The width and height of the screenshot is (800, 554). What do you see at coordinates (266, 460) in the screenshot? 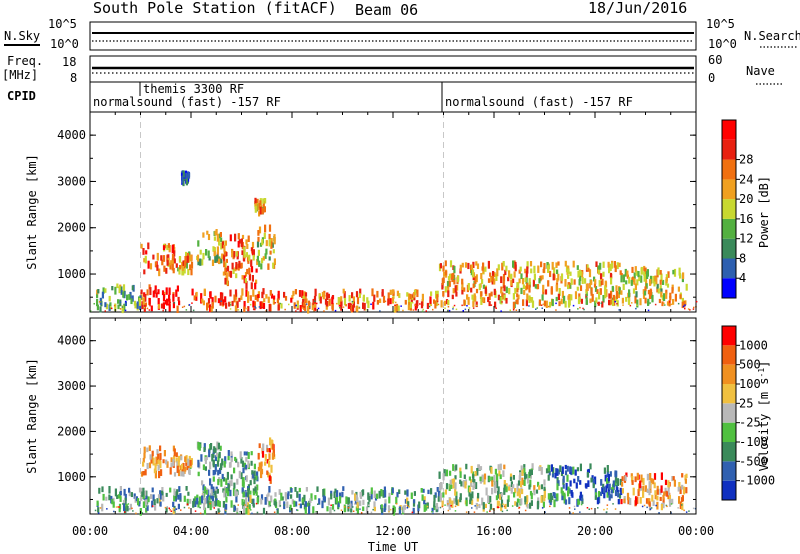
I see `velocity-cluster` at bounding box center [266, 460].